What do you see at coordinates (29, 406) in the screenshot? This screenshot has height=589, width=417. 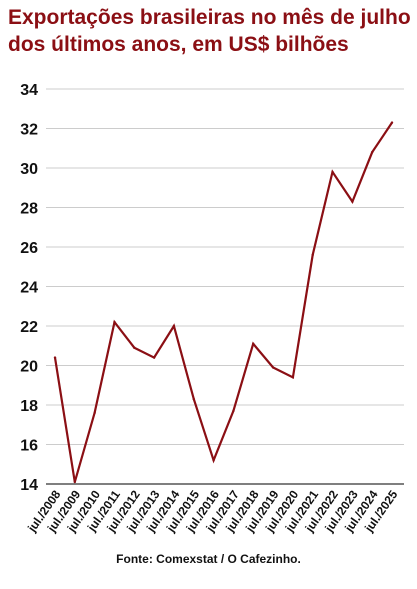 I see `y-tick-label: 18` at bounding box center [29, 406].